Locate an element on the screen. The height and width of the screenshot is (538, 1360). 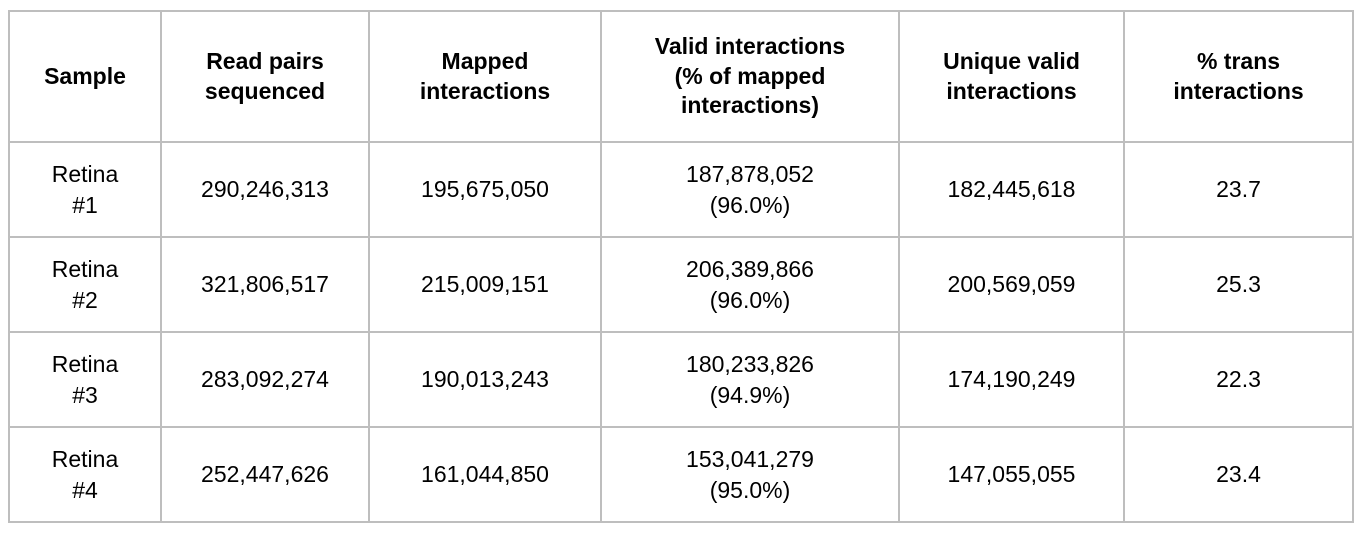
column-header-label: Unique valid is located at coordinates (1011, 60).